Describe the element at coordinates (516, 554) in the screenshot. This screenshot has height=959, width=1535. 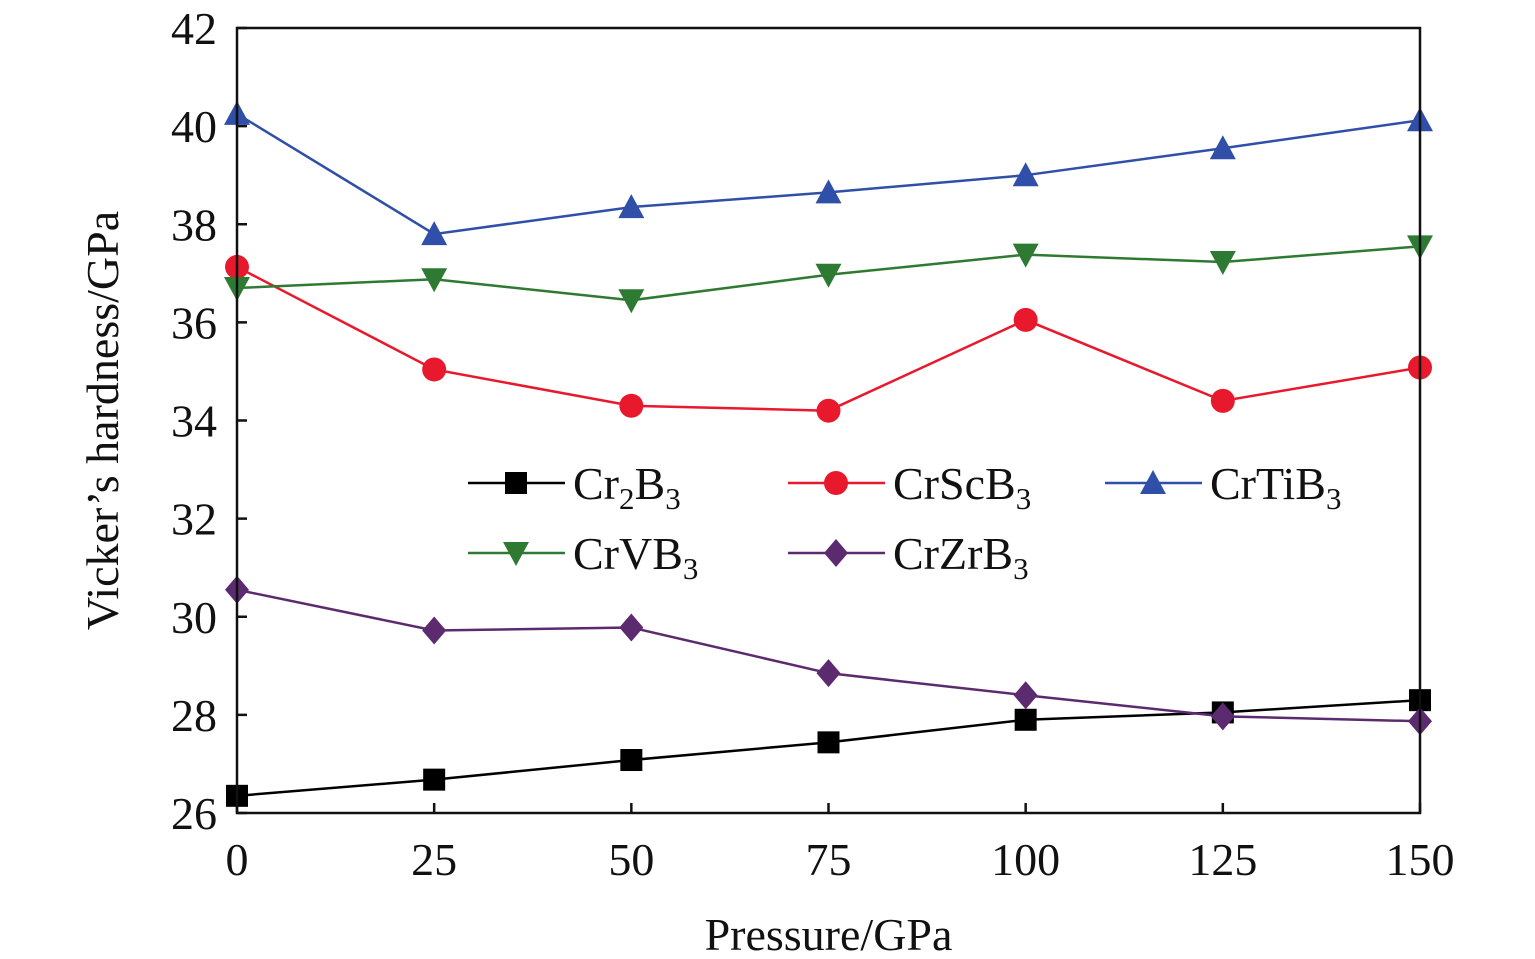
I see `legend-marker-crvb3` at that location.